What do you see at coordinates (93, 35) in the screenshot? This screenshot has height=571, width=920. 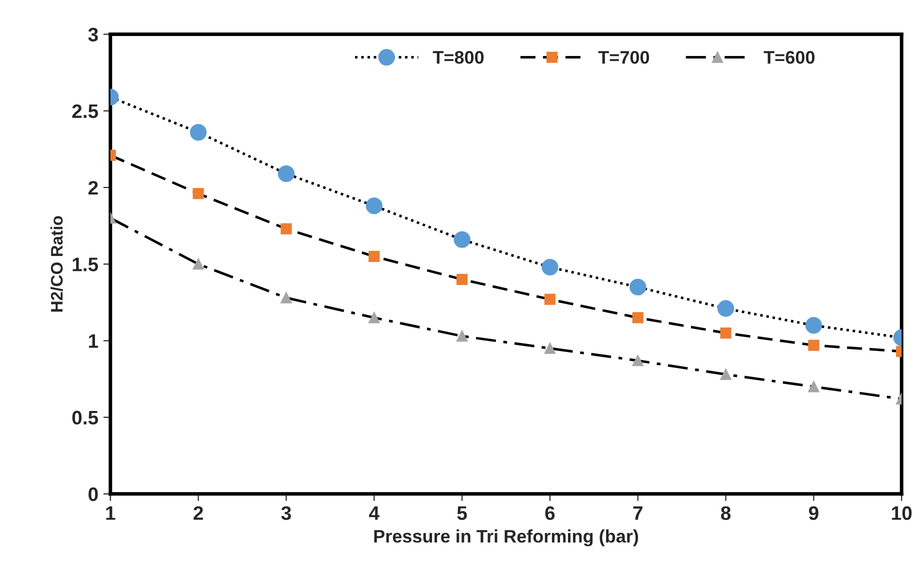 I see `y-tick-label: 3` at bounding box center [93, 35].